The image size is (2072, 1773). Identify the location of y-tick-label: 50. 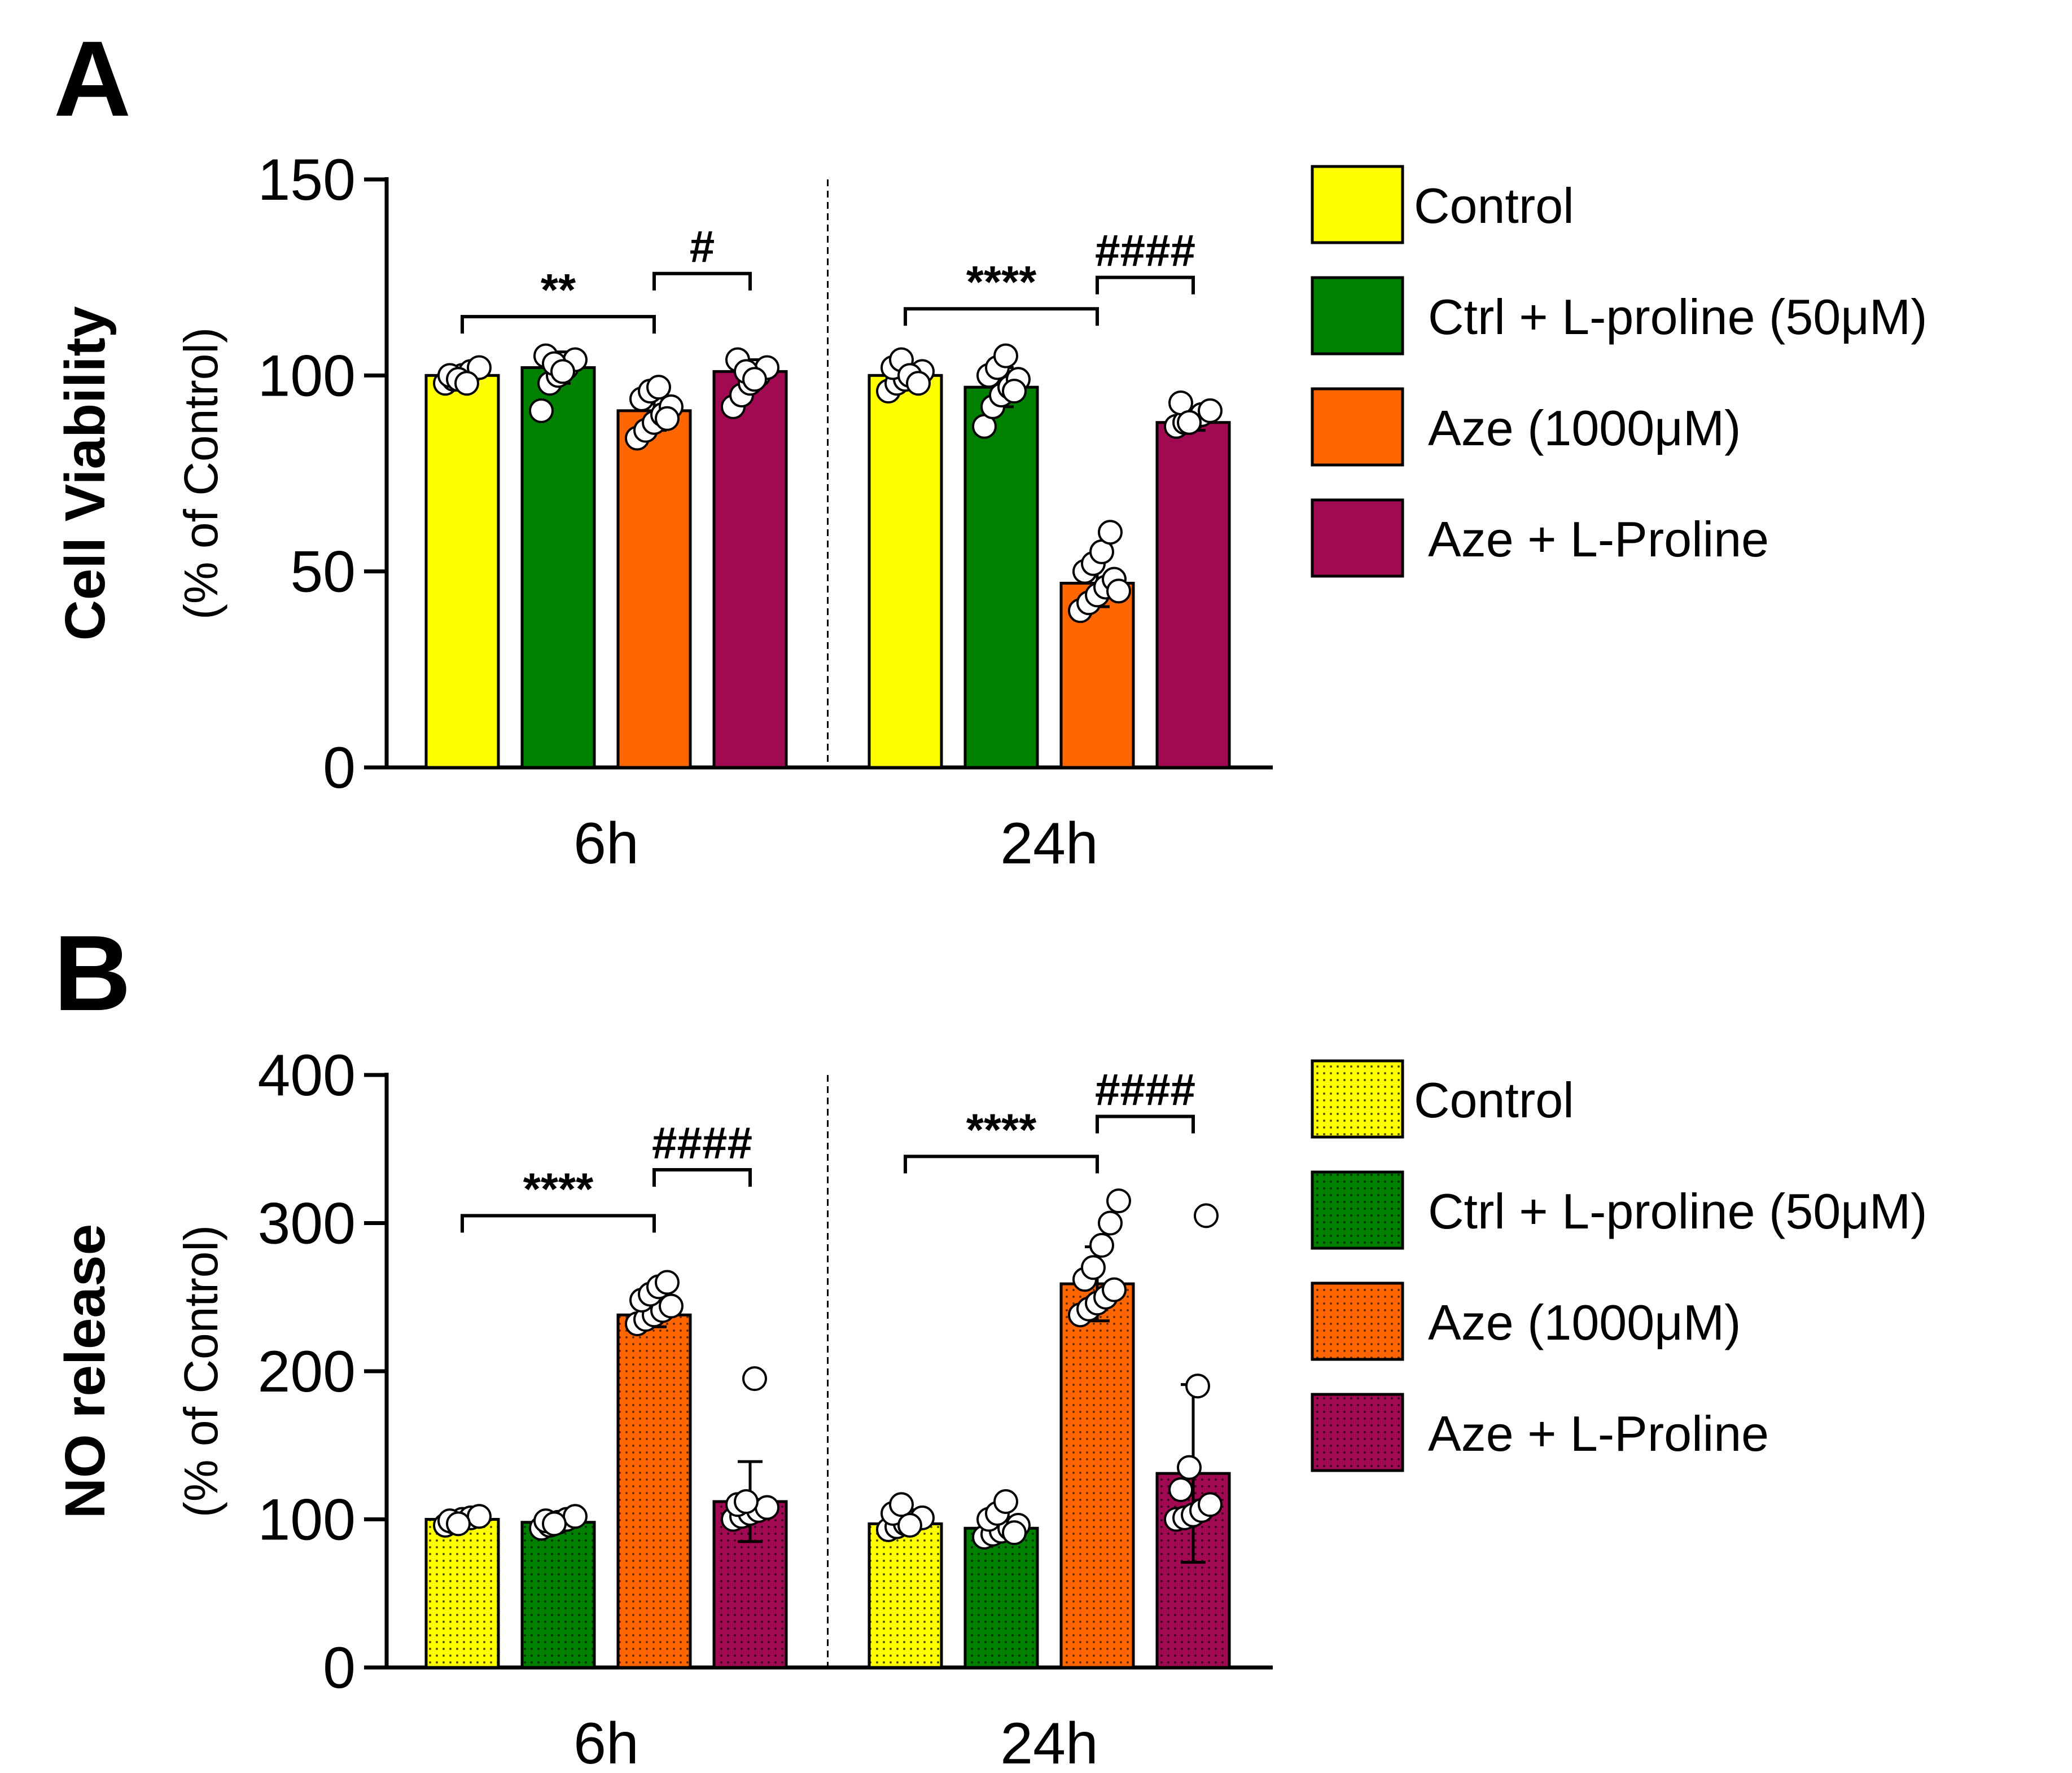
(323, 572).